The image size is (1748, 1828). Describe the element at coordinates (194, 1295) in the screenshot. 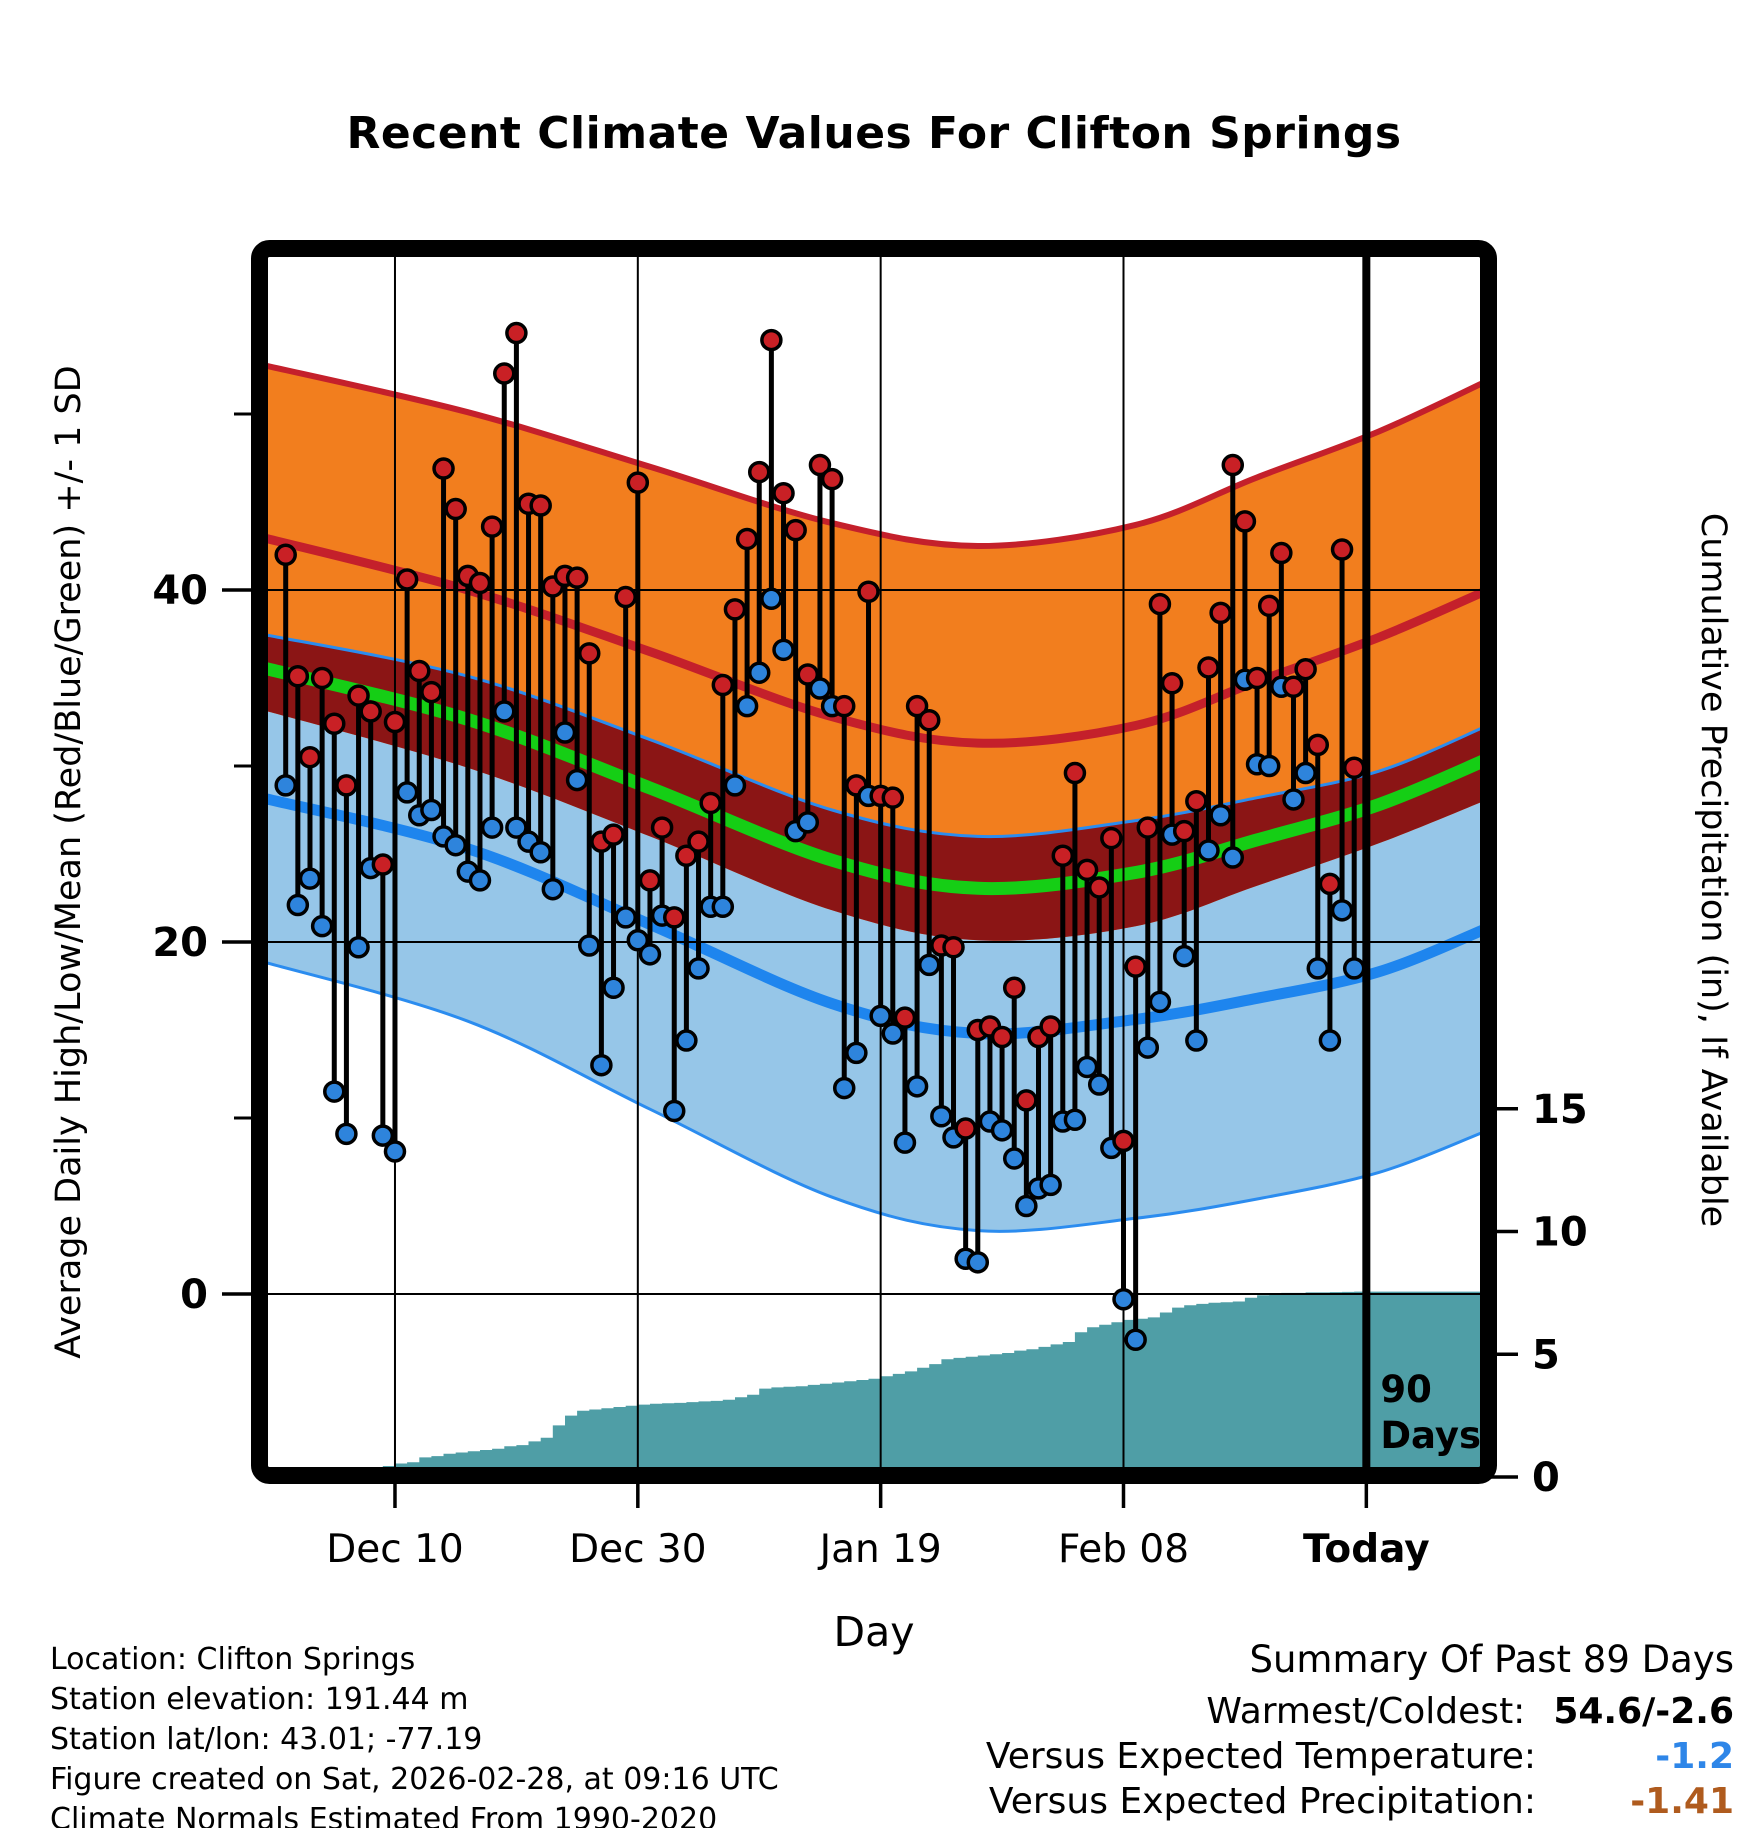

I see `left-axis-tick-label: 0` at that location.